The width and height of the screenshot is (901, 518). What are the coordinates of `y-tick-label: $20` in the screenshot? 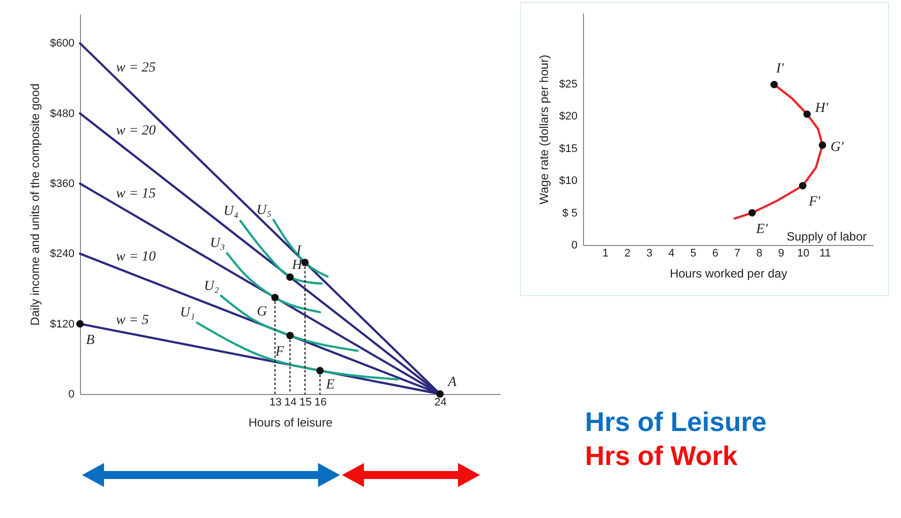 It's located at (568, 116).